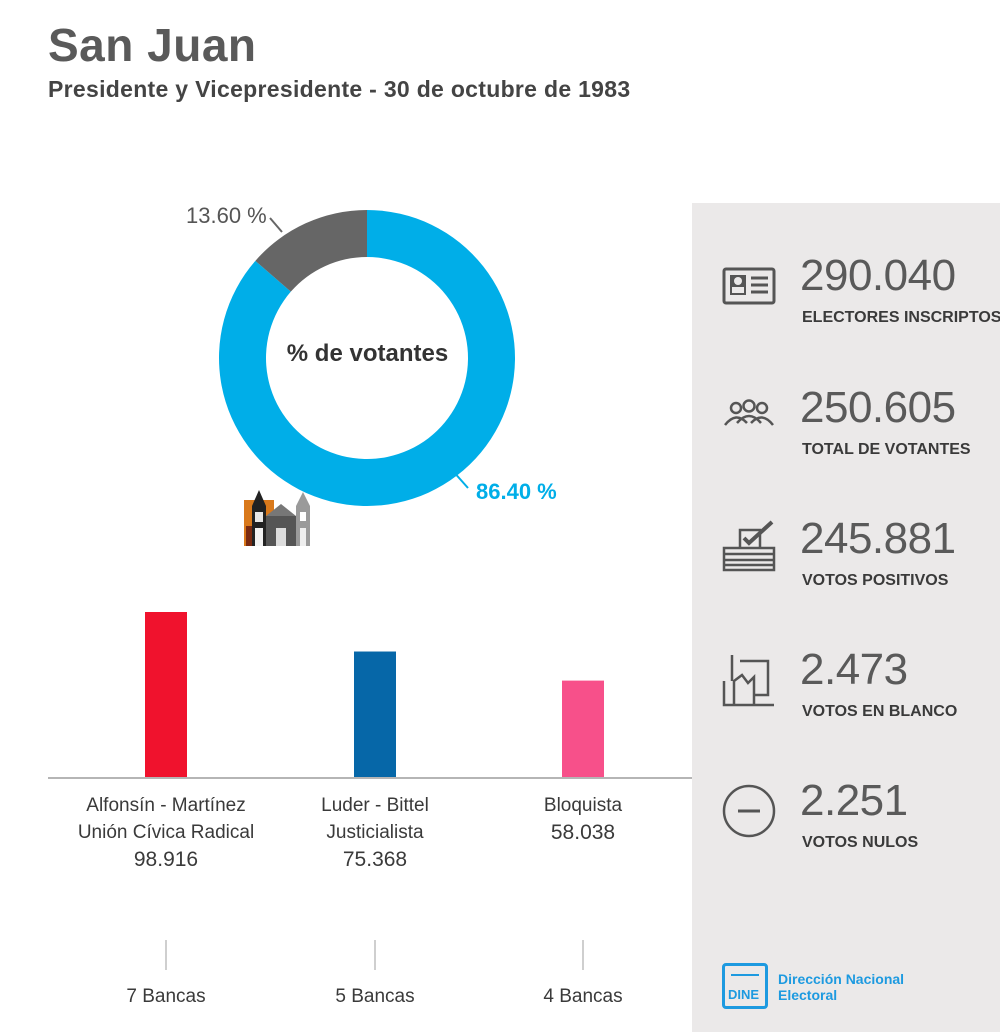 The image size is (1000, 1032). Describe the element at coordinates (878, 538) in the screenshot. I see `stat-value: 245.881` at that location.